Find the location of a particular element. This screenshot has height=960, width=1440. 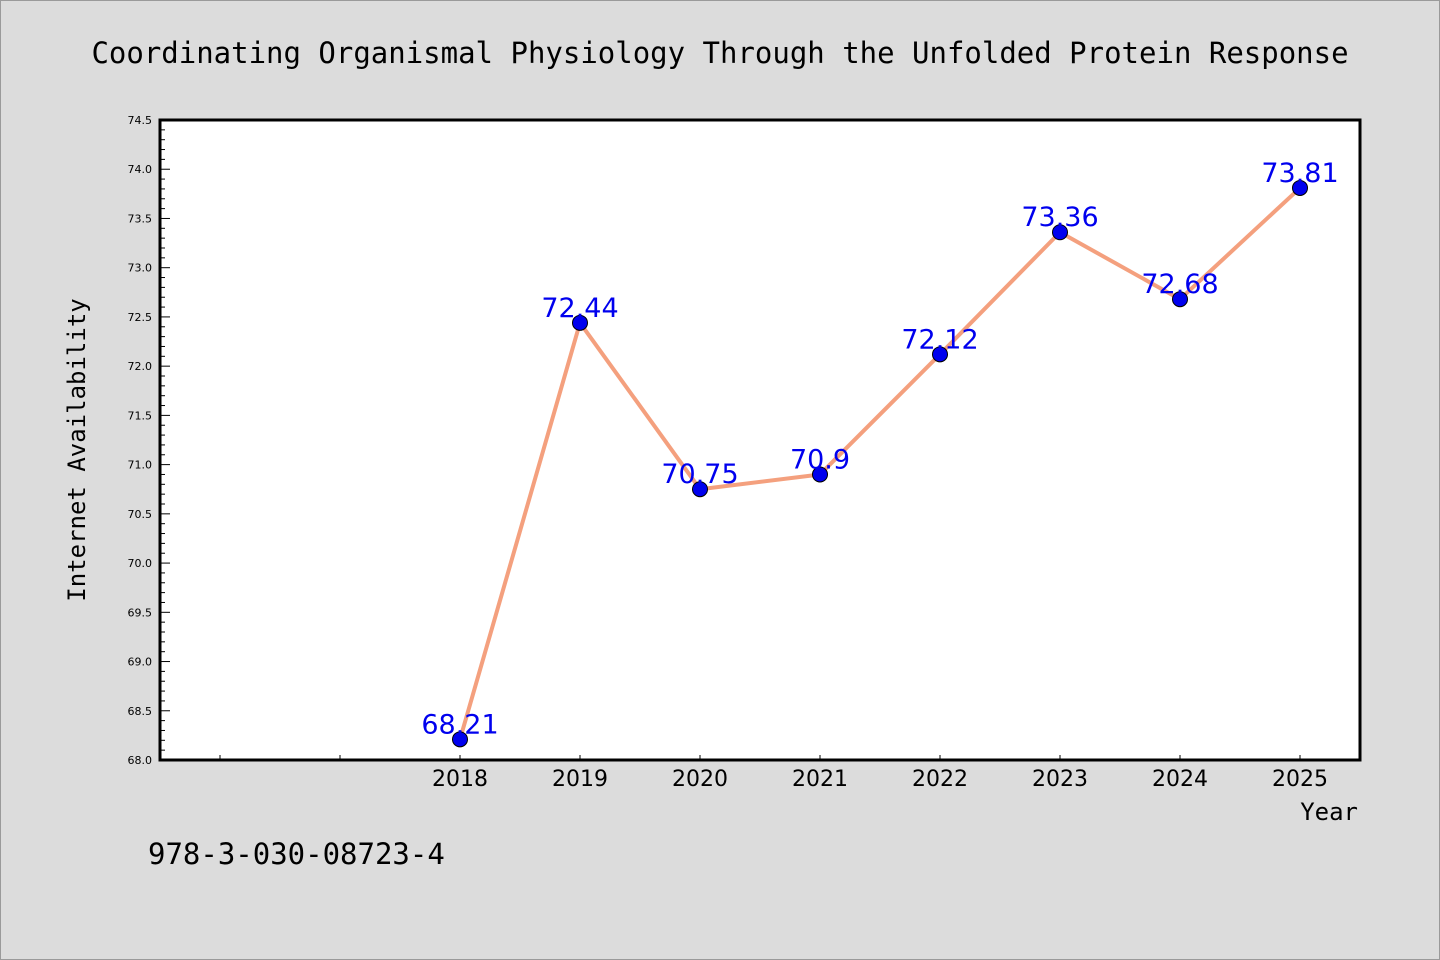

y-tick-label: 74.5 is located at coordinates (140, 120).